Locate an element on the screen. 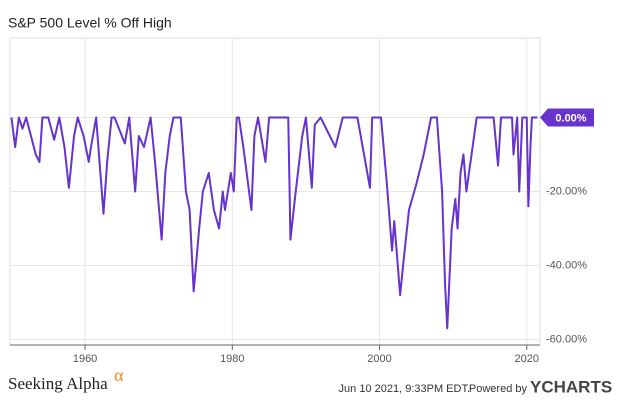  y-tick-label: -40.00% is located at coordinates (566, 265).